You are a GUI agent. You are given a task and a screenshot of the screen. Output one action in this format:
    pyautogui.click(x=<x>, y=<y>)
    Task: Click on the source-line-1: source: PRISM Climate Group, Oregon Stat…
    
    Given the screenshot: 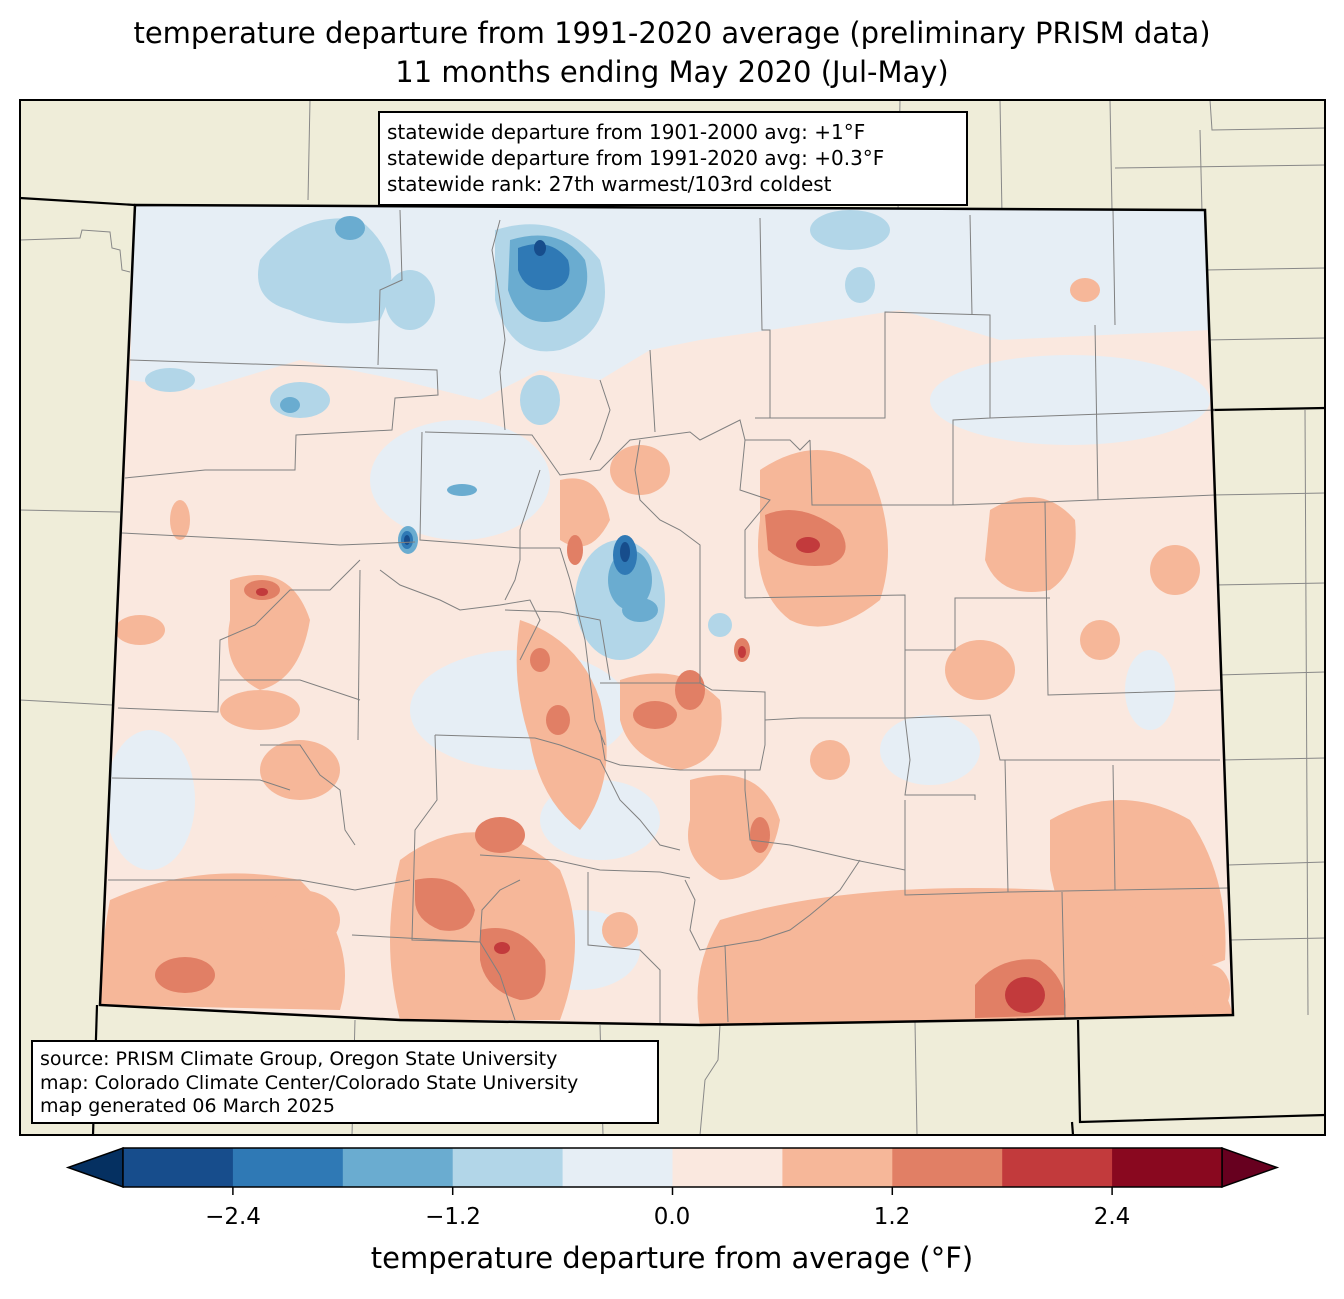 What is the action you would take?
    pyautogui.click(x=298, y=1059)
    